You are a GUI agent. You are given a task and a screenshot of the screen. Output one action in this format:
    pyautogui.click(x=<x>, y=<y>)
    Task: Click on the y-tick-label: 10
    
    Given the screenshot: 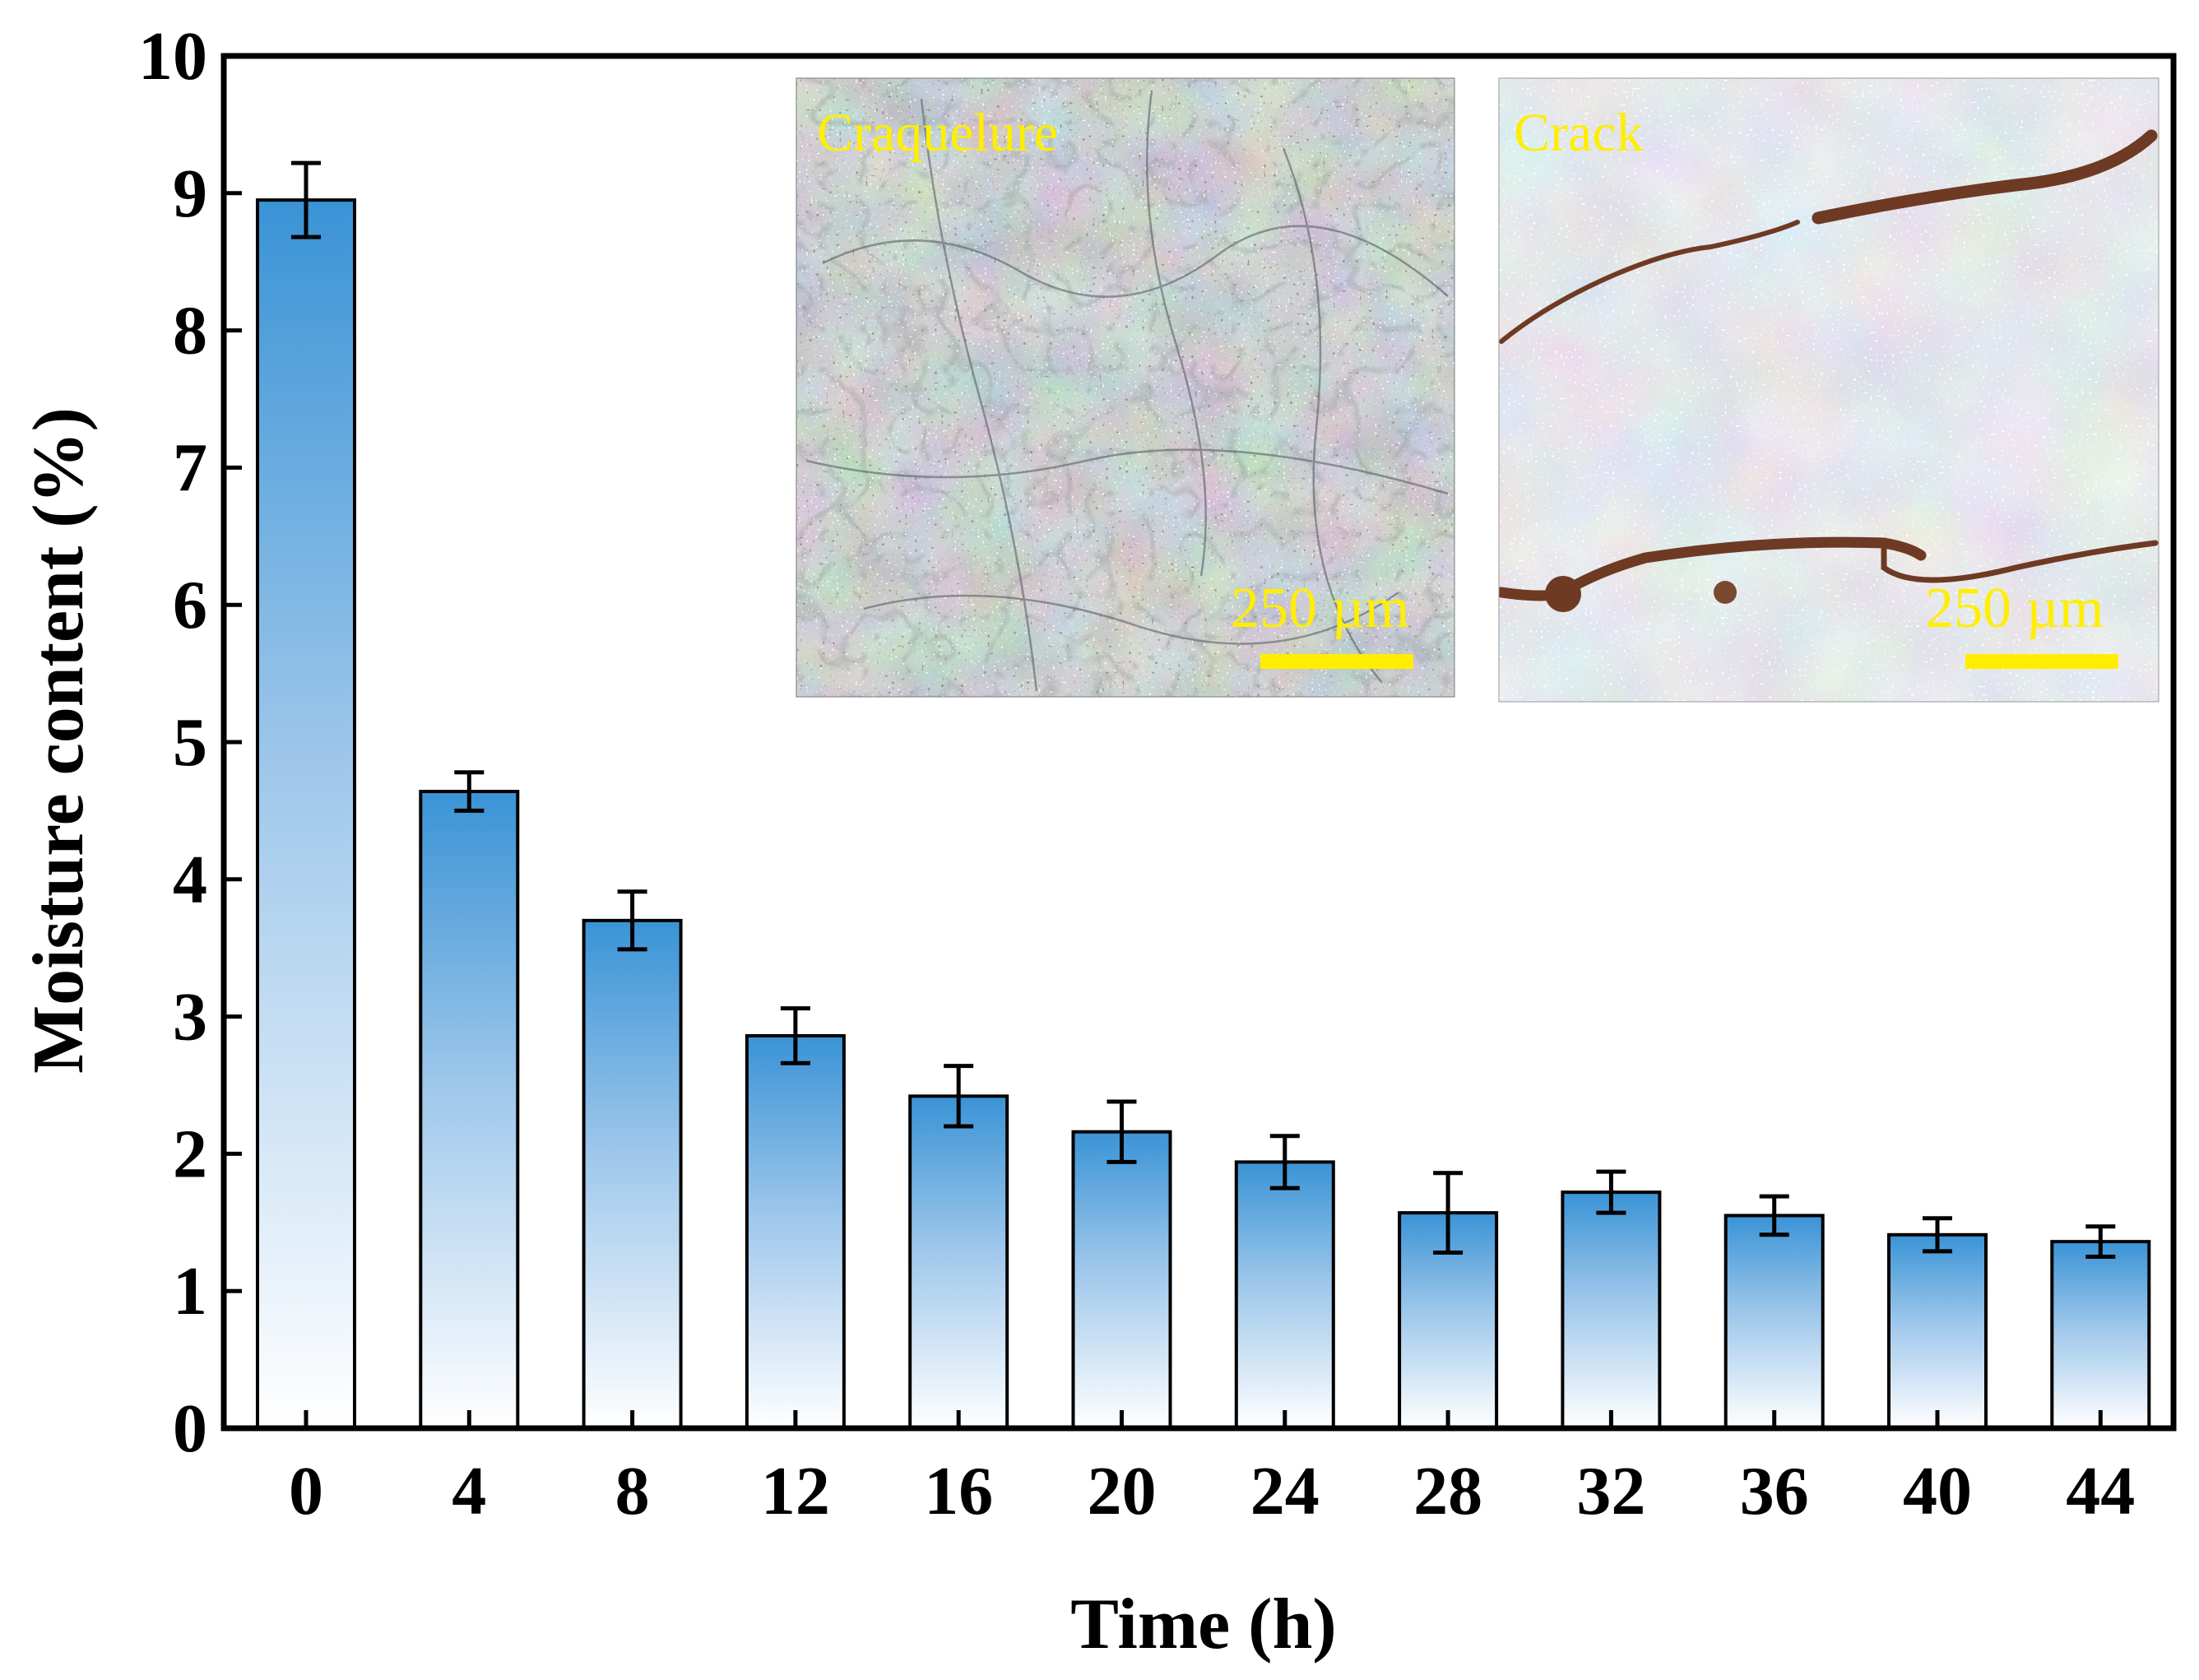 What is the action you would take?
    pyautogui.click(x=173, y=56)
    